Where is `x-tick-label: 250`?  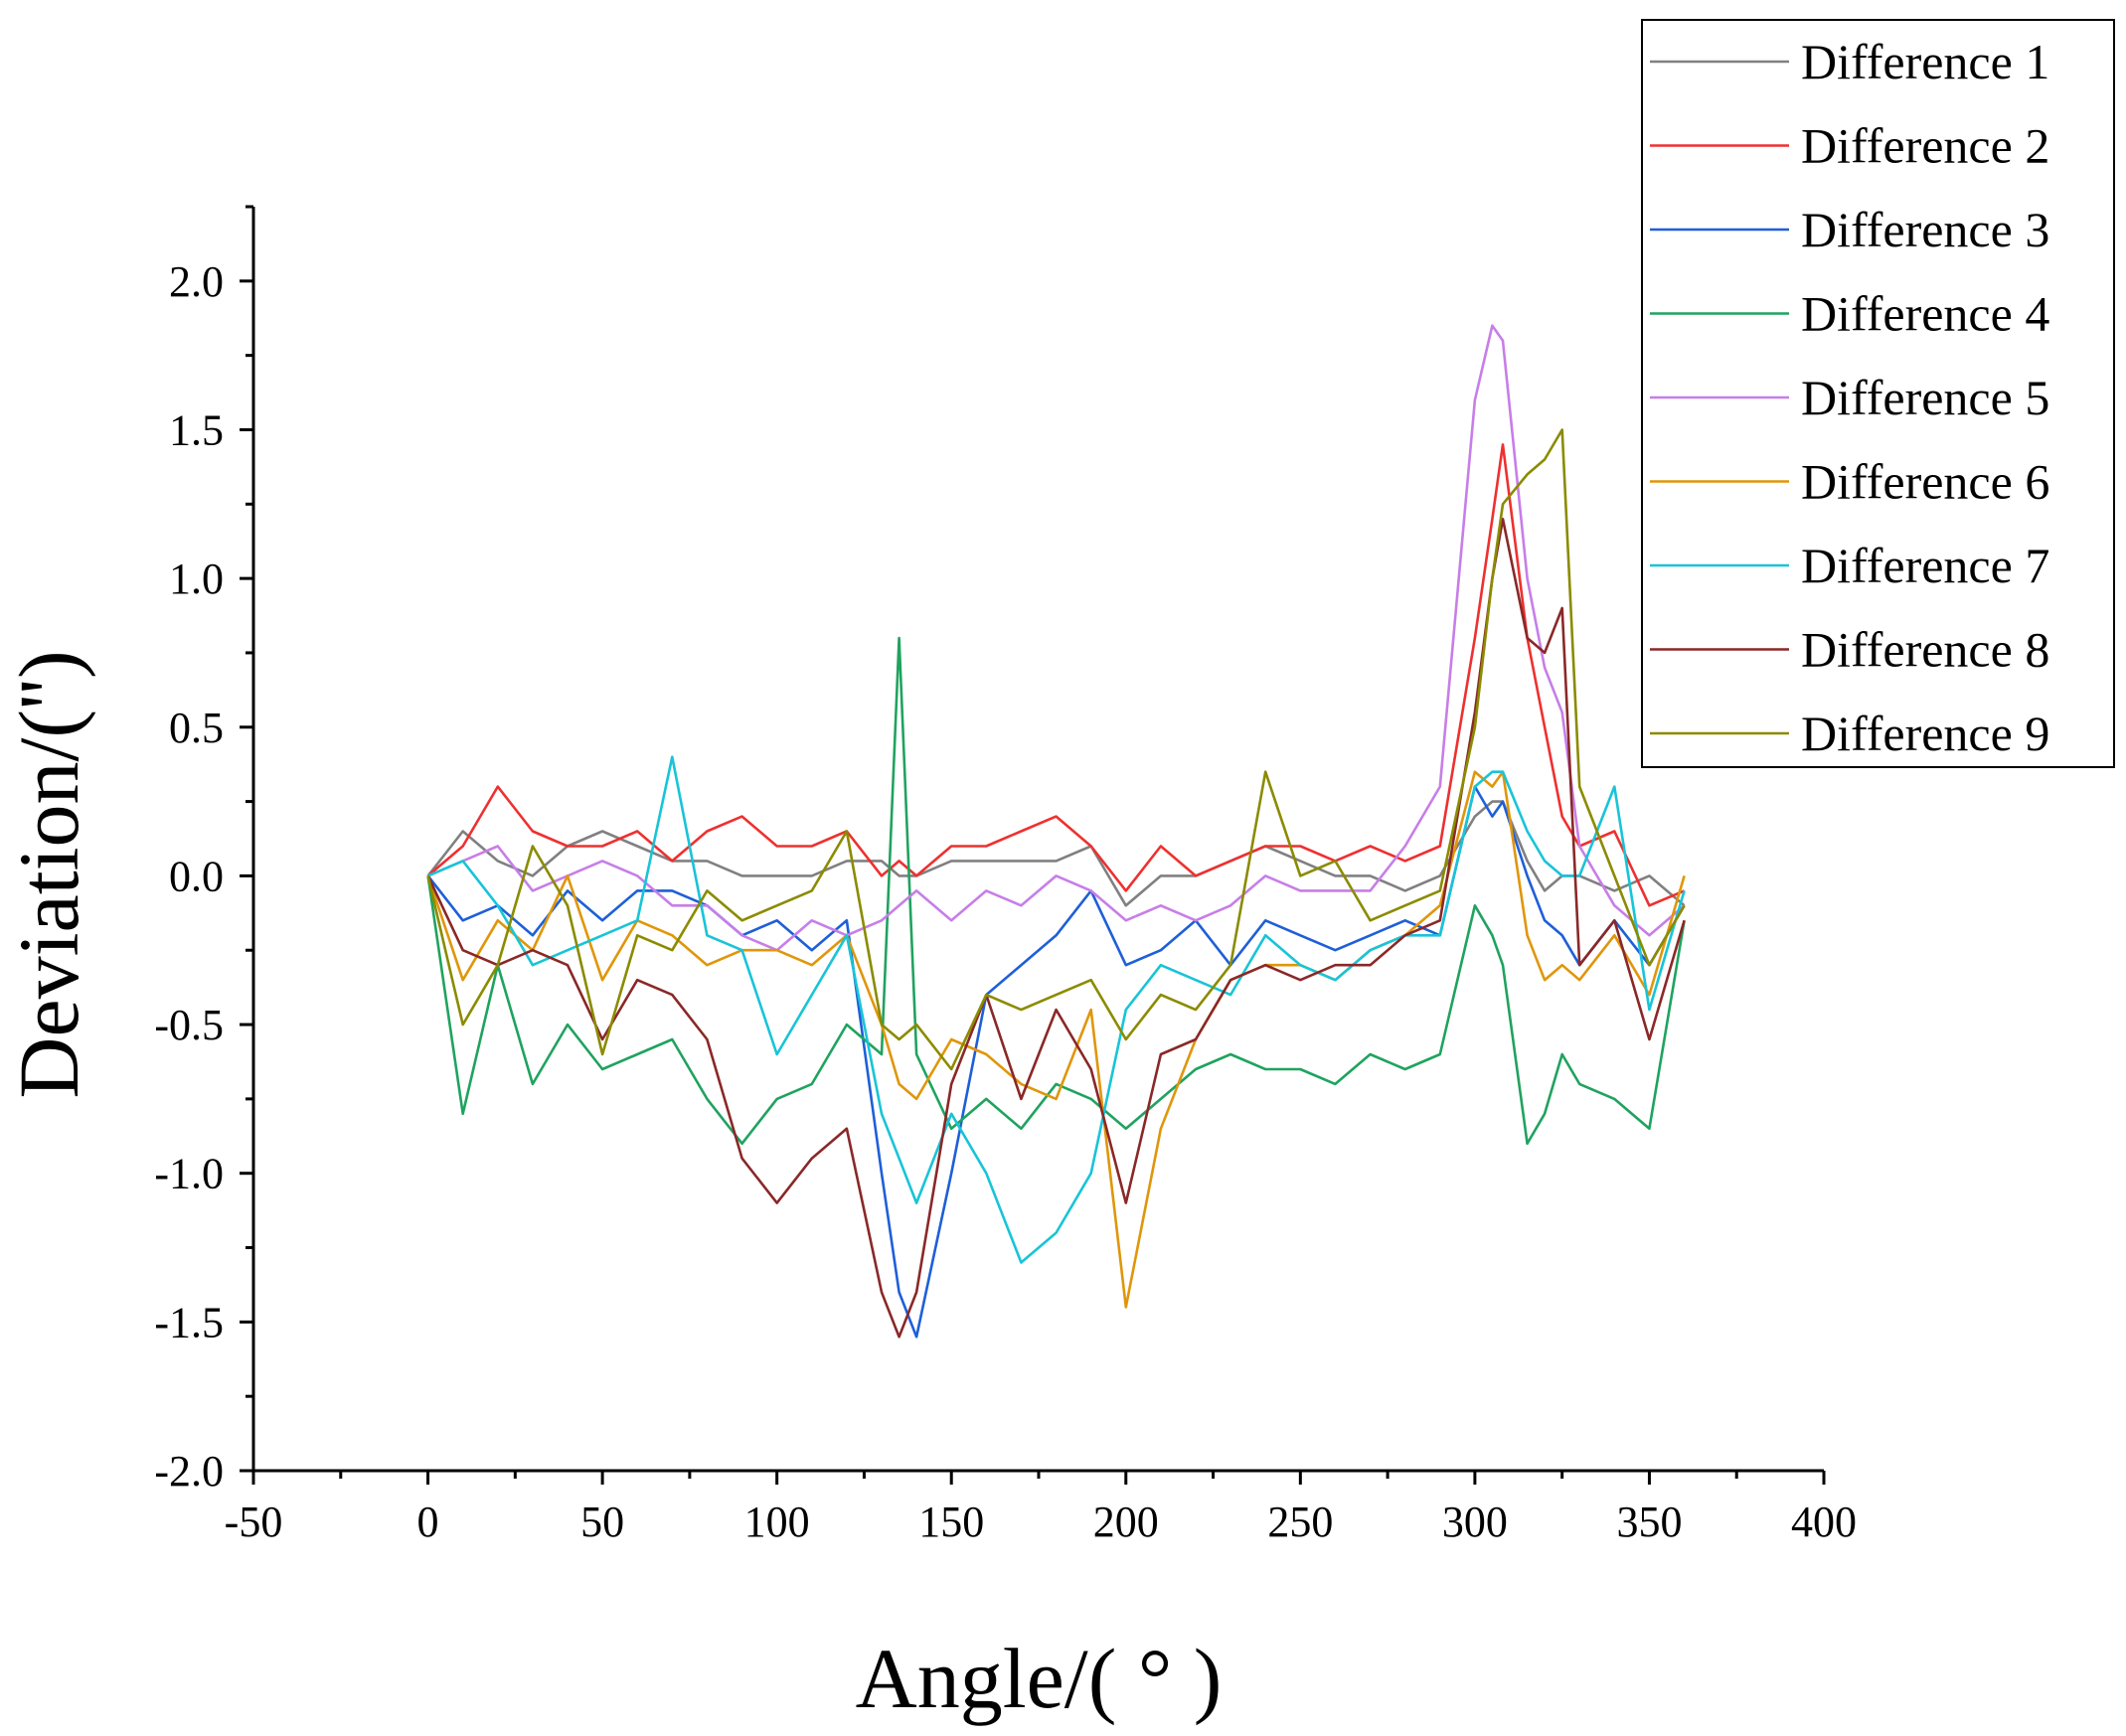
x-tick-label: 250 is located at coordinates (1300, 1522).